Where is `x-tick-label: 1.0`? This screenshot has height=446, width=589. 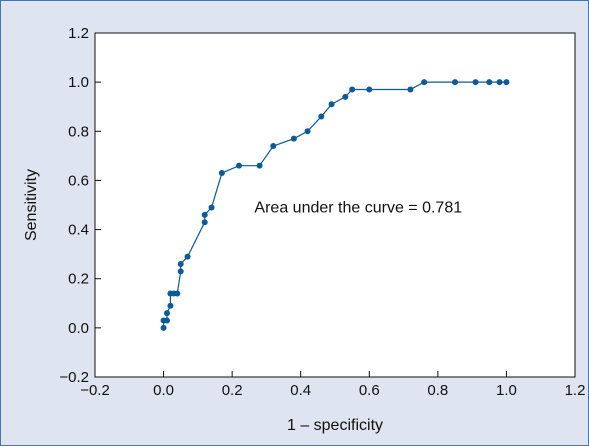 x-tick-label: 1.0 is located at coordinates (506, 390).